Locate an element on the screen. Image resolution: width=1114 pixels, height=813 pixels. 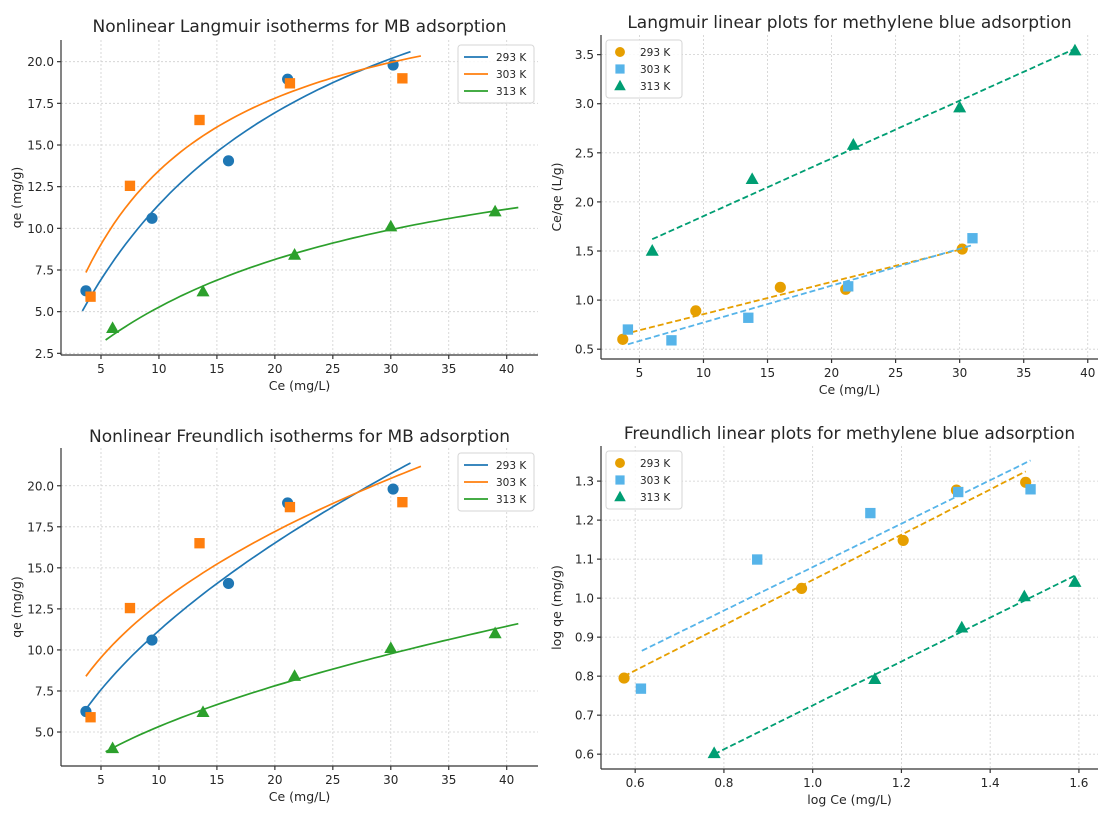
y-tick-label: 7.5 is located at coordinates (44, 271).